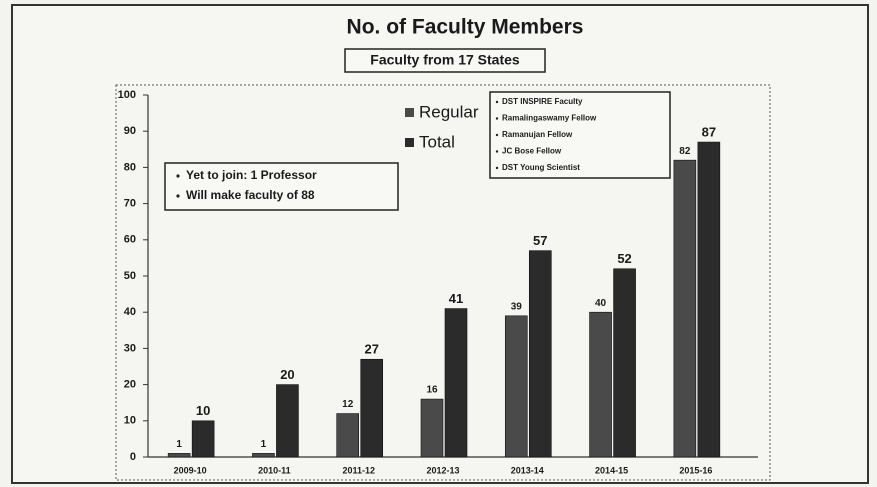  What do you see at coordinates (348, 404) in the screenshot?
I see `value-label: 12` at bounding box center [348, 404].